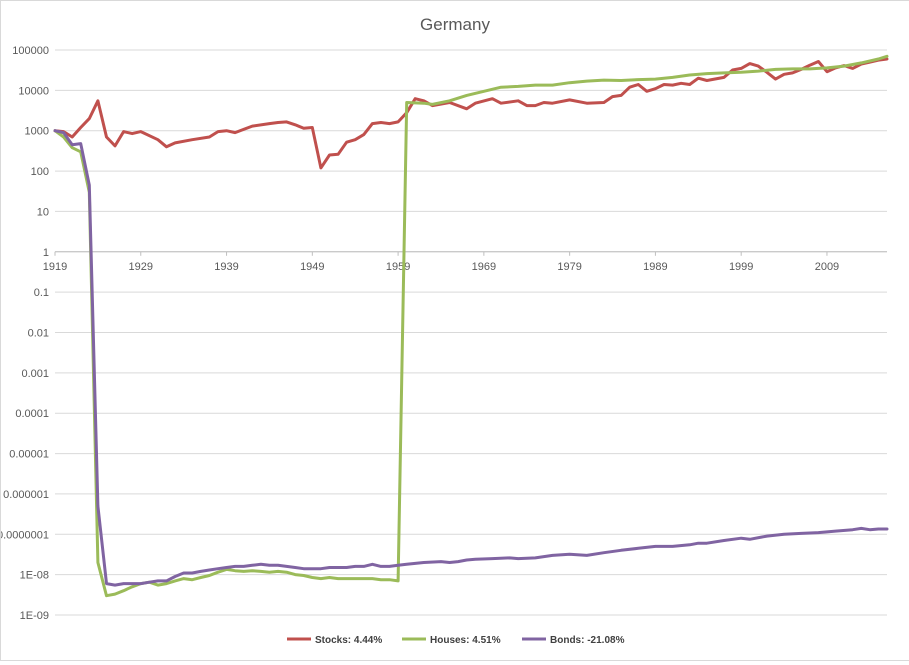  What do you see at coordinates (30, 51) in the screenshot?
I see `y-tick-label: 100000` at bounding box center [30, 51].